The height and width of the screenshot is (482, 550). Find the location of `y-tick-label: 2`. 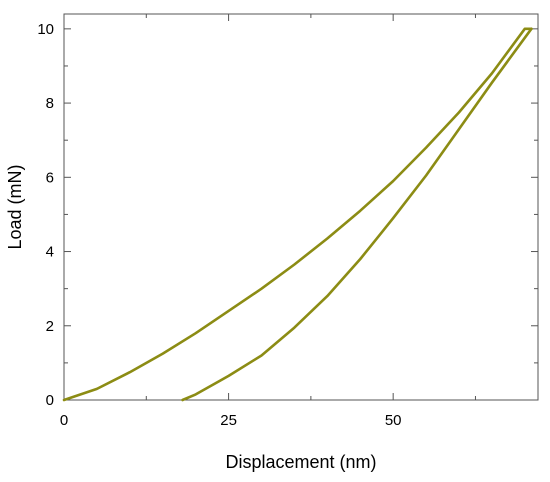

y-tick-label: 2 is located at coordinates (50, 326).